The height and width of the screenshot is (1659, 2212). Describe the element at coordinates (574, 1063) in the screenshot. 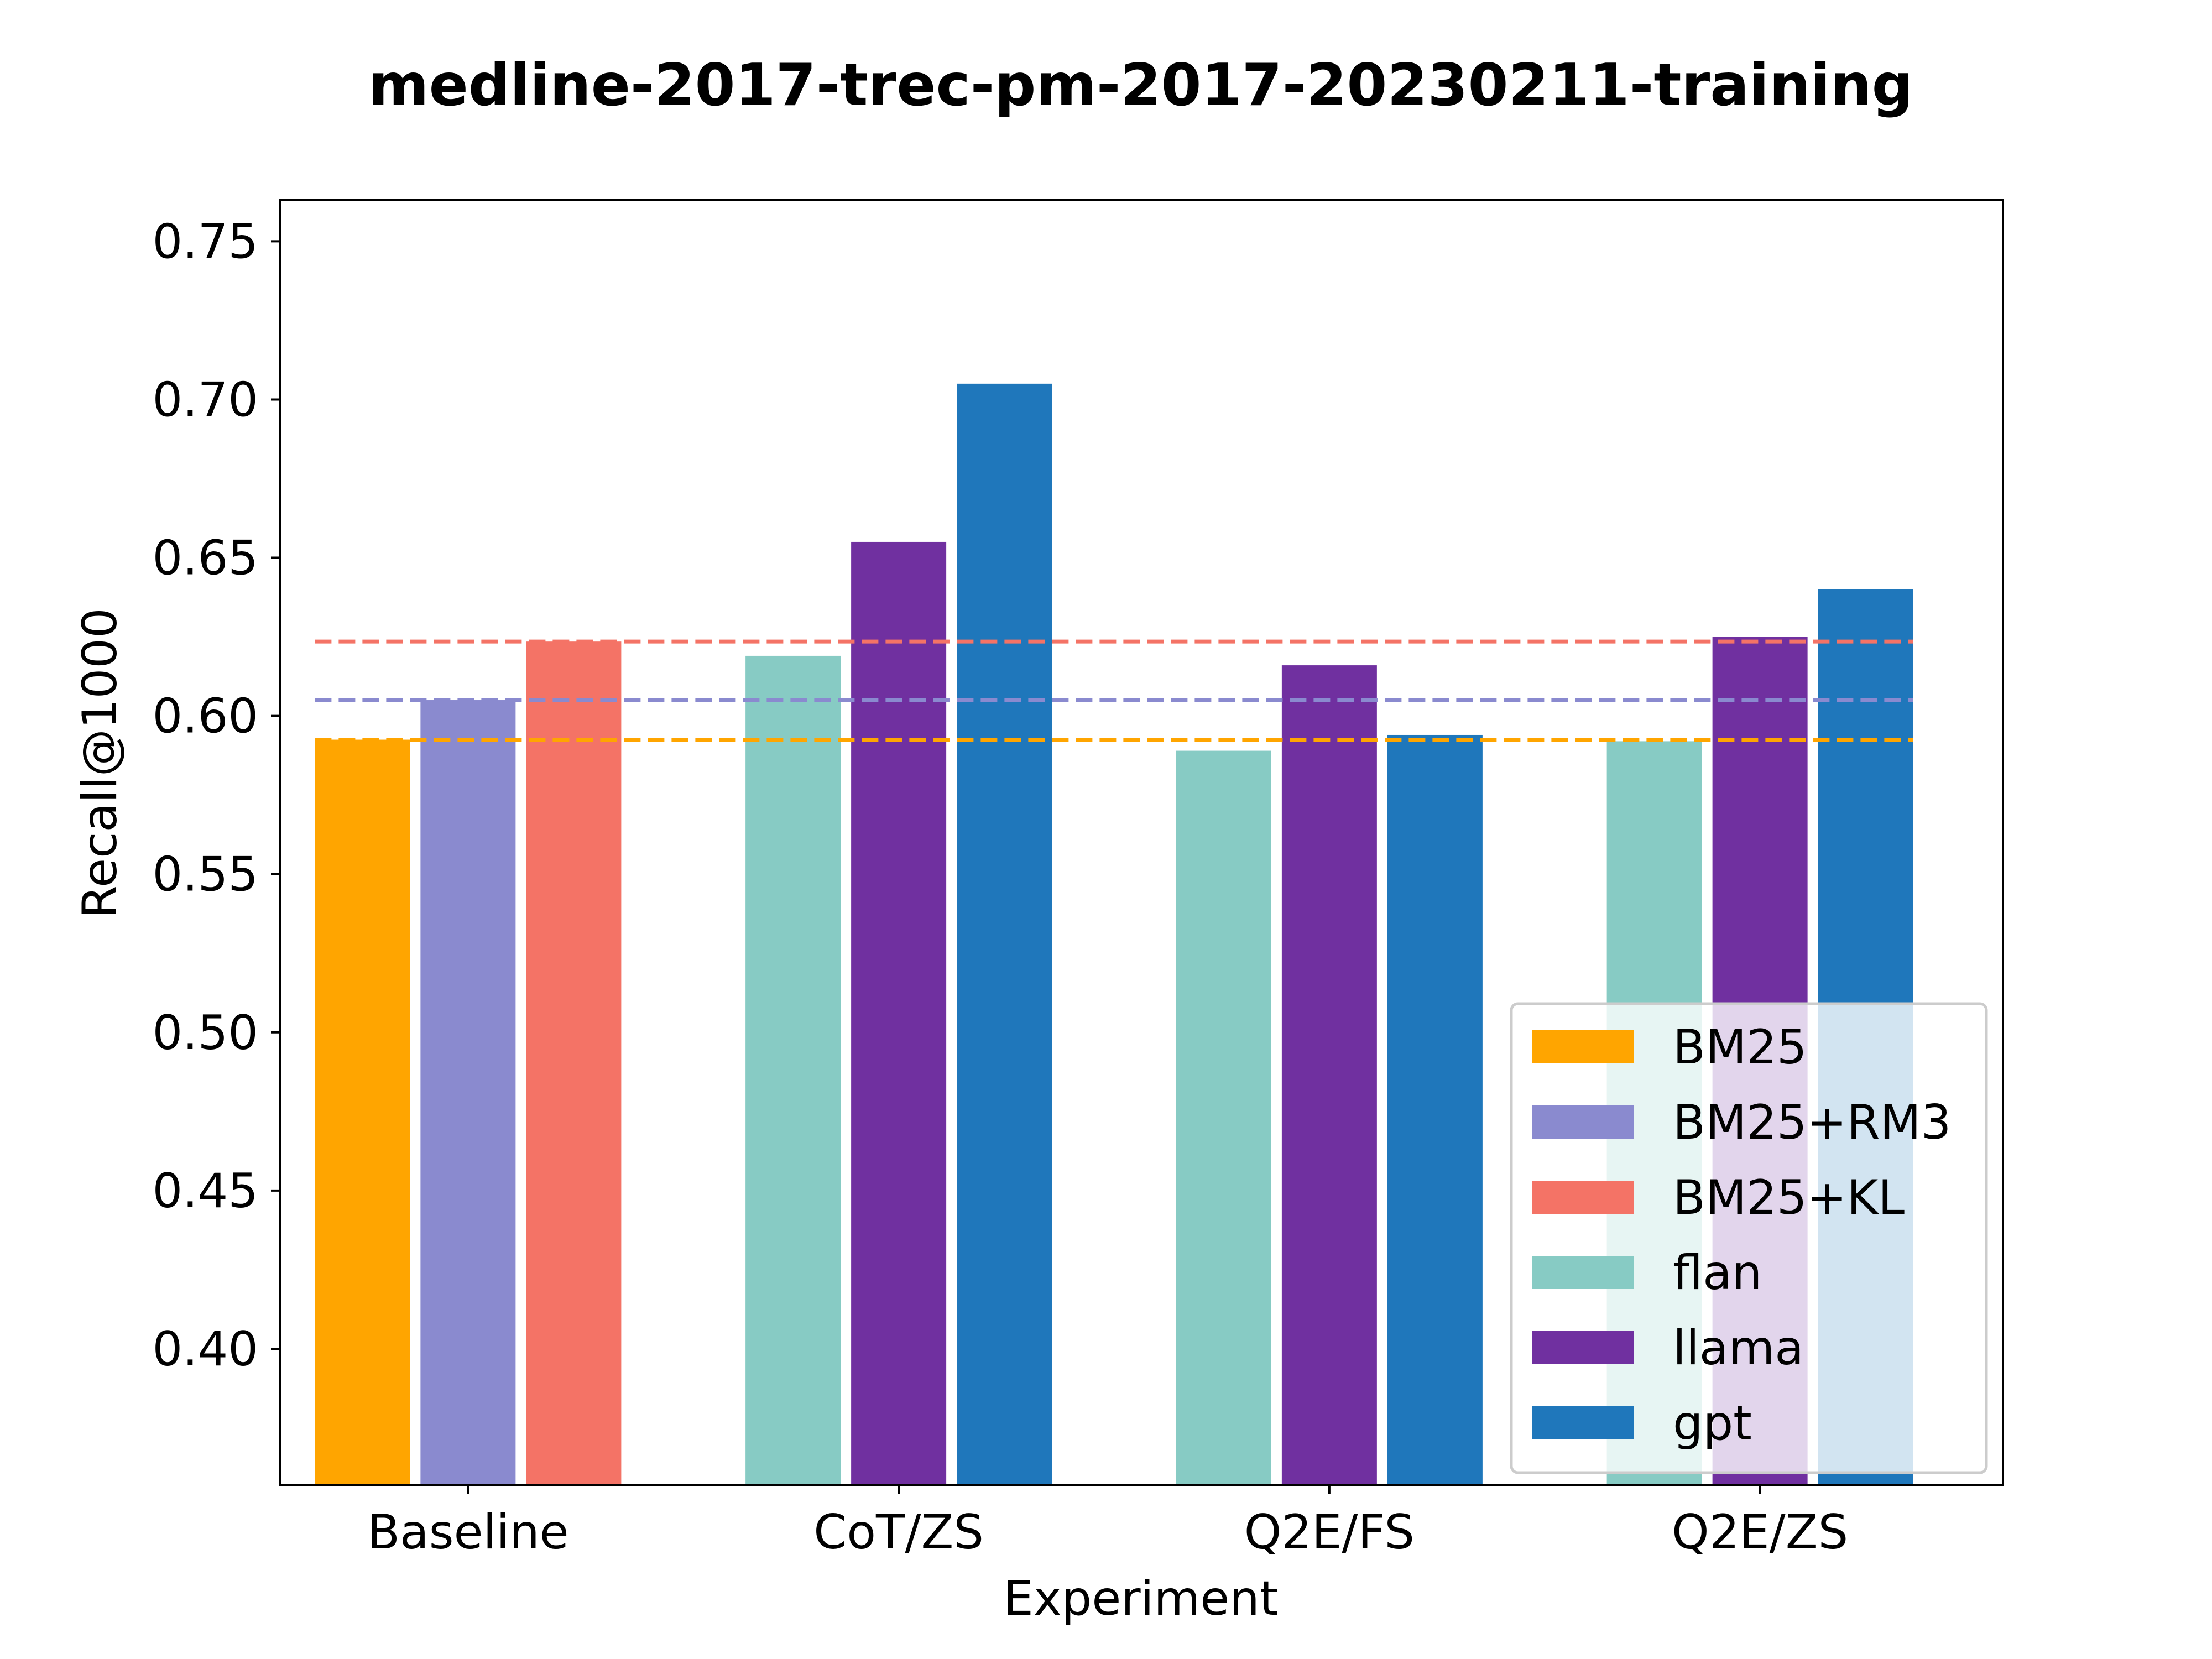

I see `bar-baseline-bm25-kl` at that location.